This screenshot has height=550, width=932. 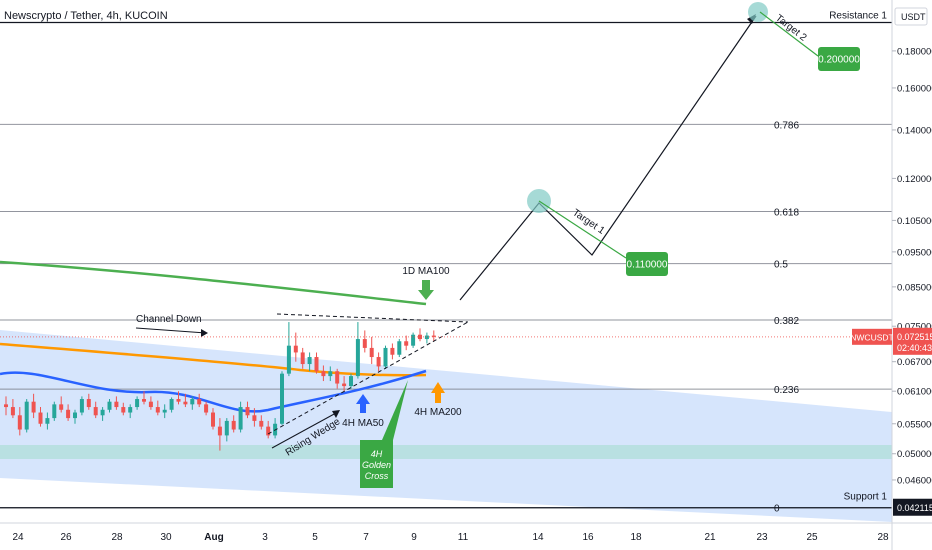 I want to click on target-2-label: Target 2, so click(x=791, y=28).